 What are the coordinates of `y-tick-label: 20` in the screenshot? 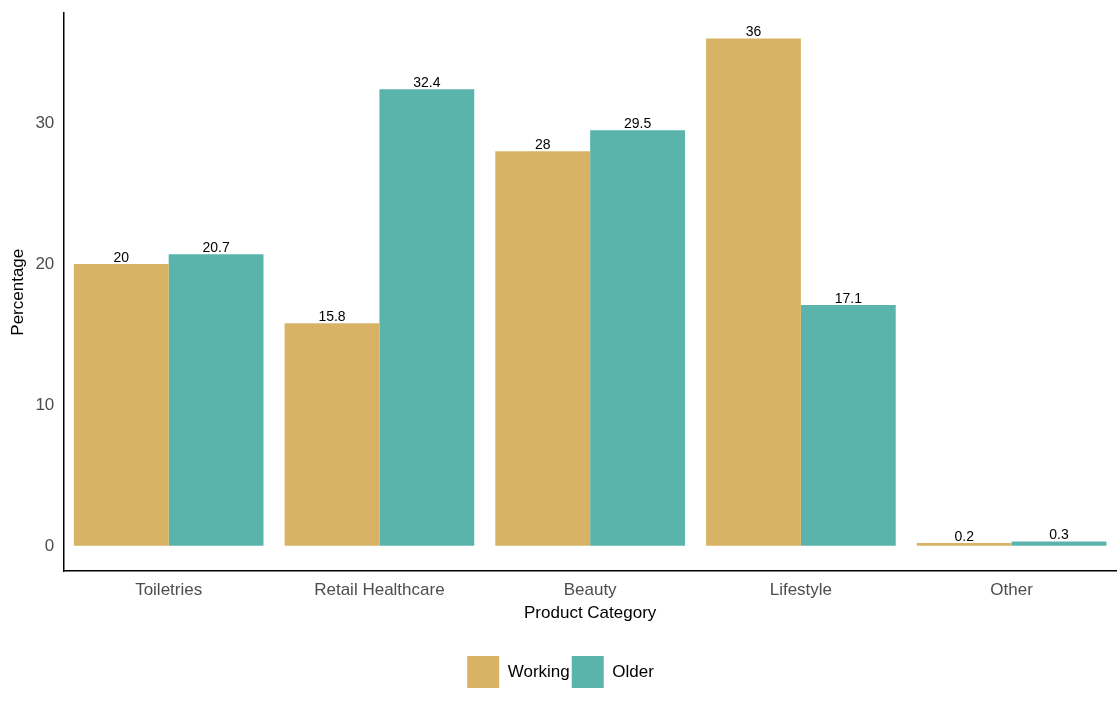 It's located at (45, 263).